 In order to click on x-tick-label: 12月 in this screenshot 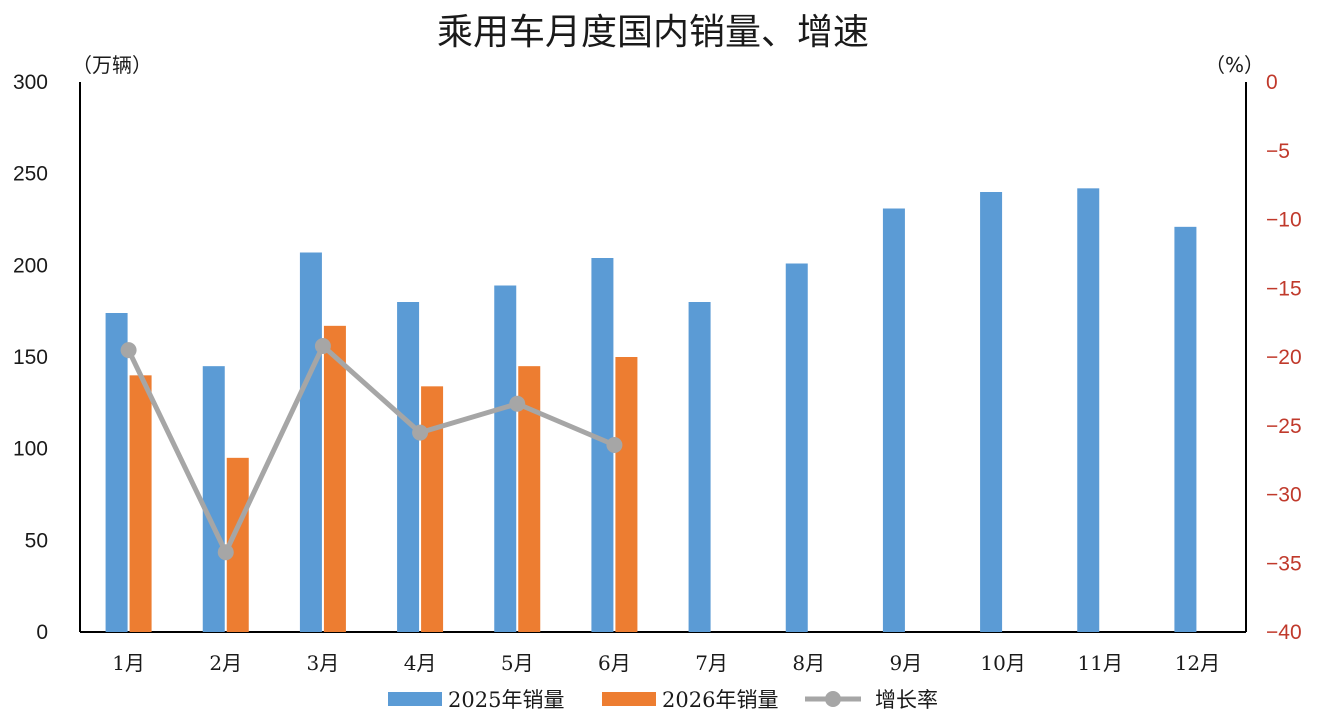, I will do `click(1197, 663)`.